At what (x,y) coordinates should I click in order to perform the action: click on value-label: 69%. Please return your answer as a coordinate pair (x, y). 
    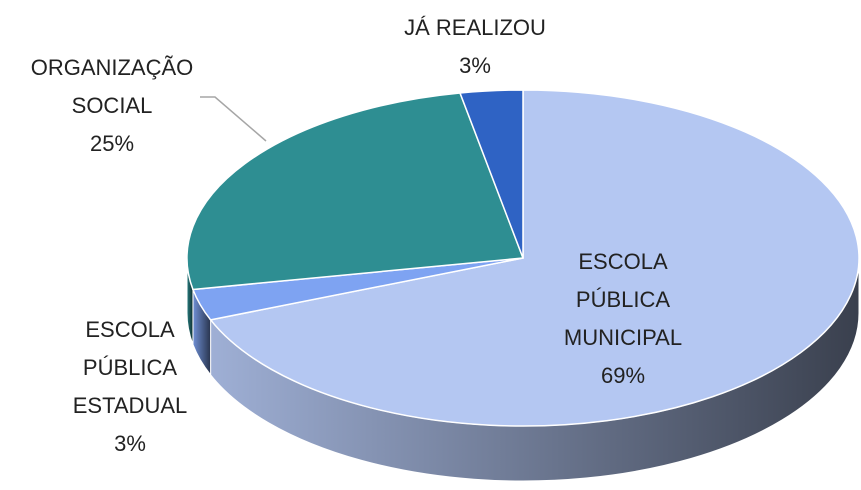
    Looking at the image, I should click on (623, 375).